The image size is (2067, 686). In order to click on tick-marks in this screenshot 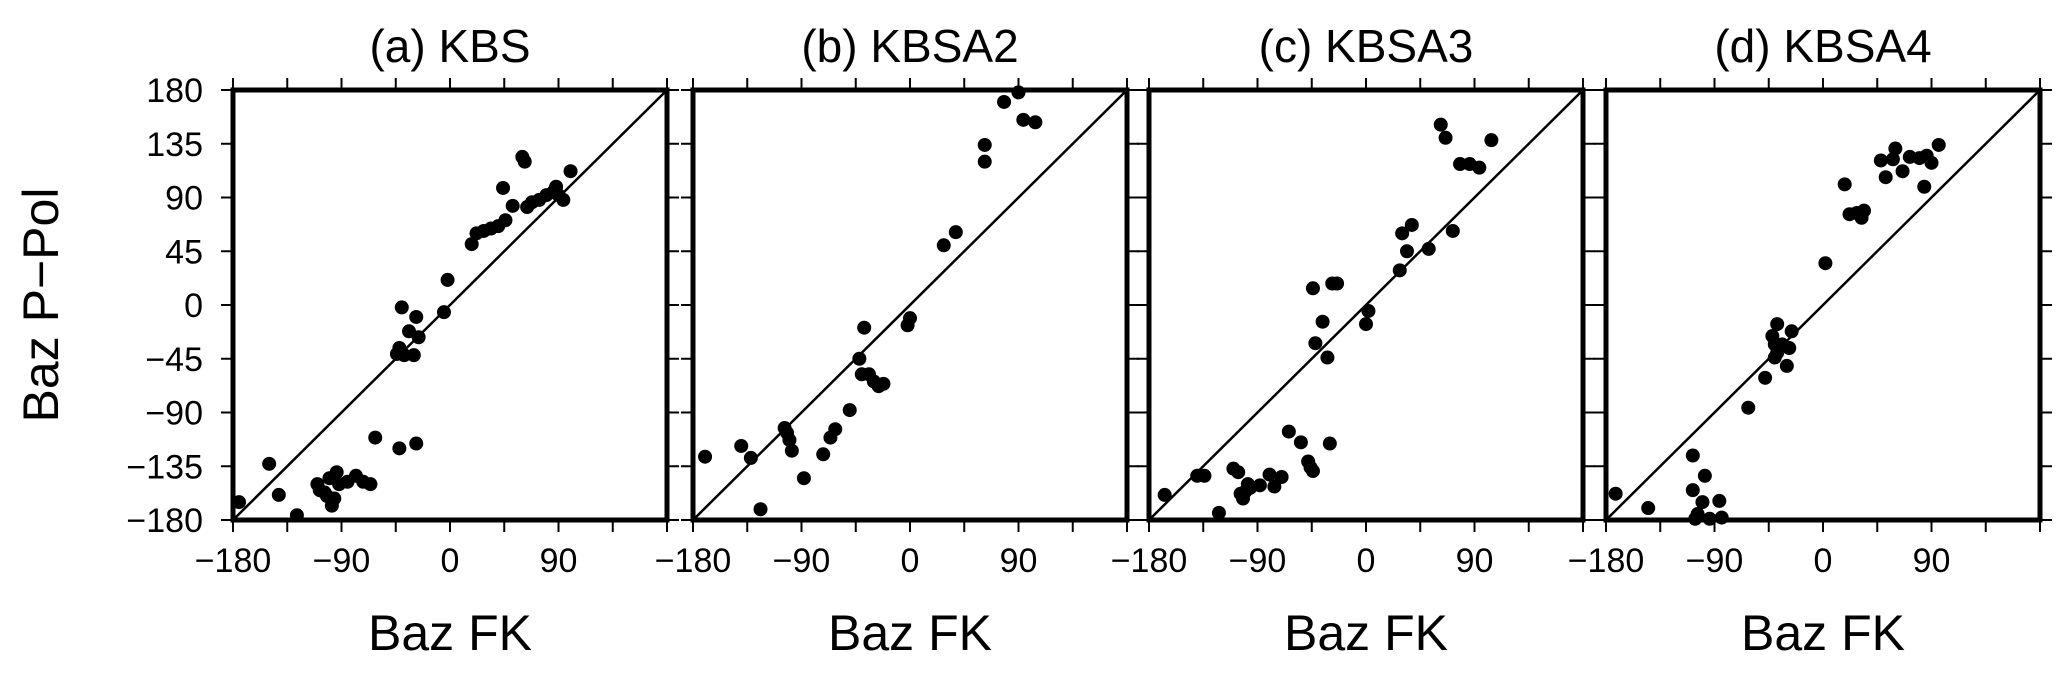, I will do `click(450, 305)`.